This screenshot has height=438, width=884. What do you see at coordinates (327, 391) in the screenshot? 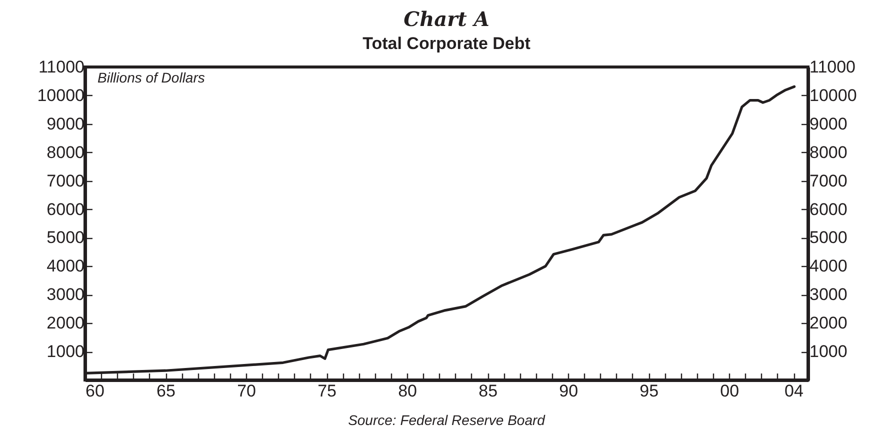
I see `x-tick-label: 75` at bounding box center [327, 391].